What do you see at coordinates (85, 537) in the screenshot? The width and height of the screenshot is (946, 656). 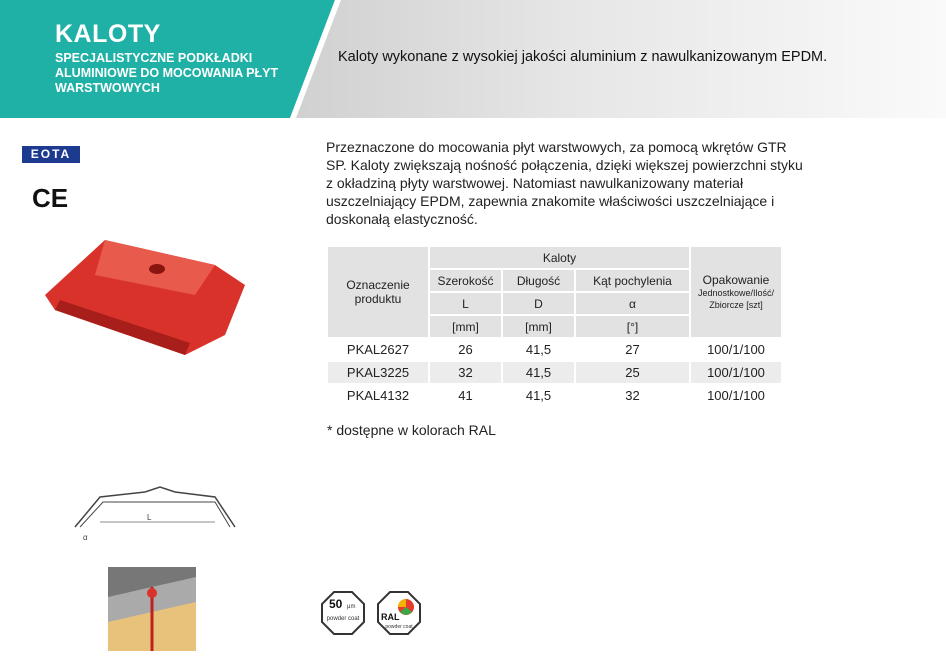 I see `dim-a-label: α` at bounding box center [85, 537].